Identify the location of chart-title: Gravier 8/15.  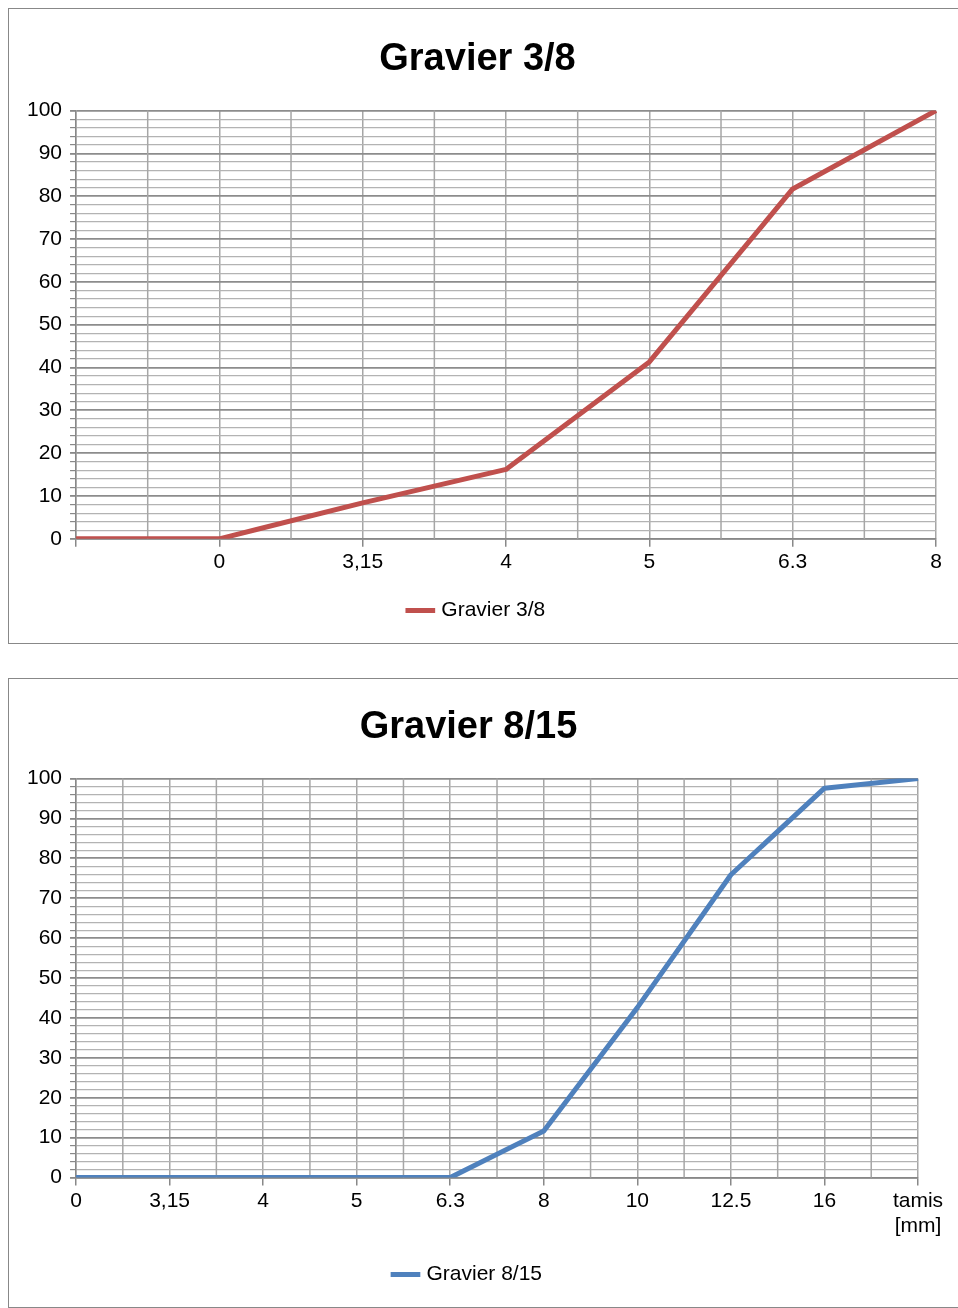
(468, 725).